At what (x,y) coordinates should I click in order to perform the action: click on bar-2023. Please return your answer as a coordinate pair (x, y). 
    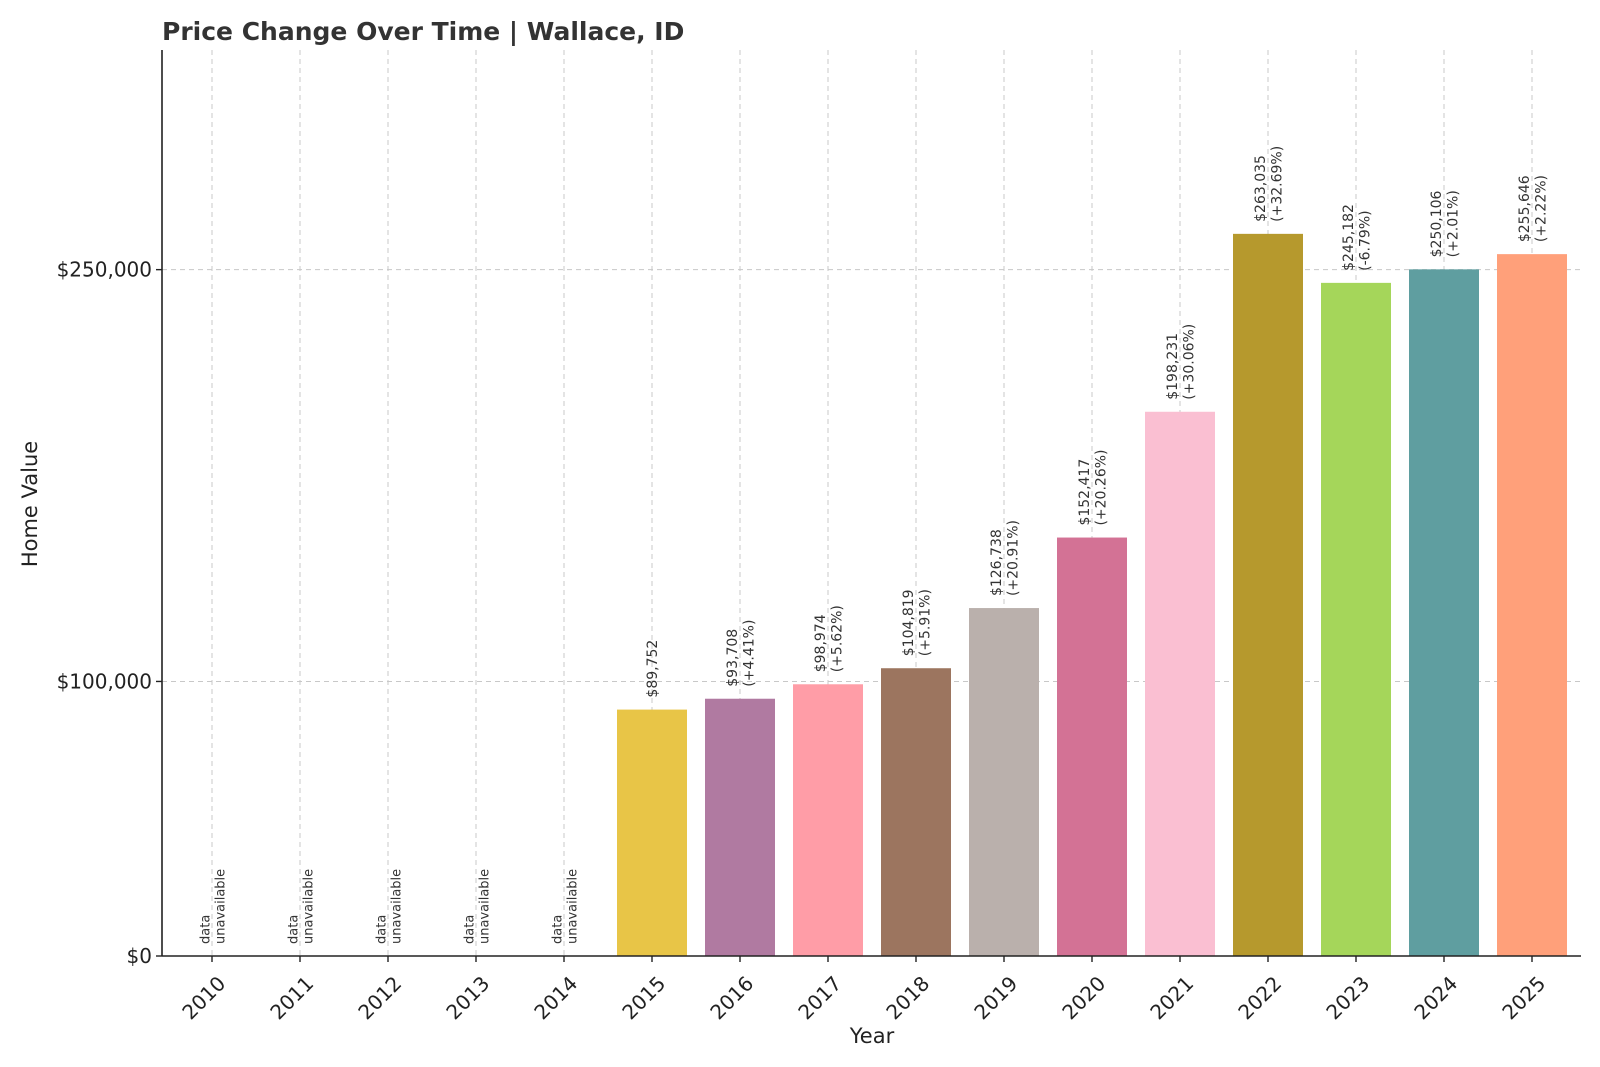
    Looking at the image, I should click on (1356, 619).